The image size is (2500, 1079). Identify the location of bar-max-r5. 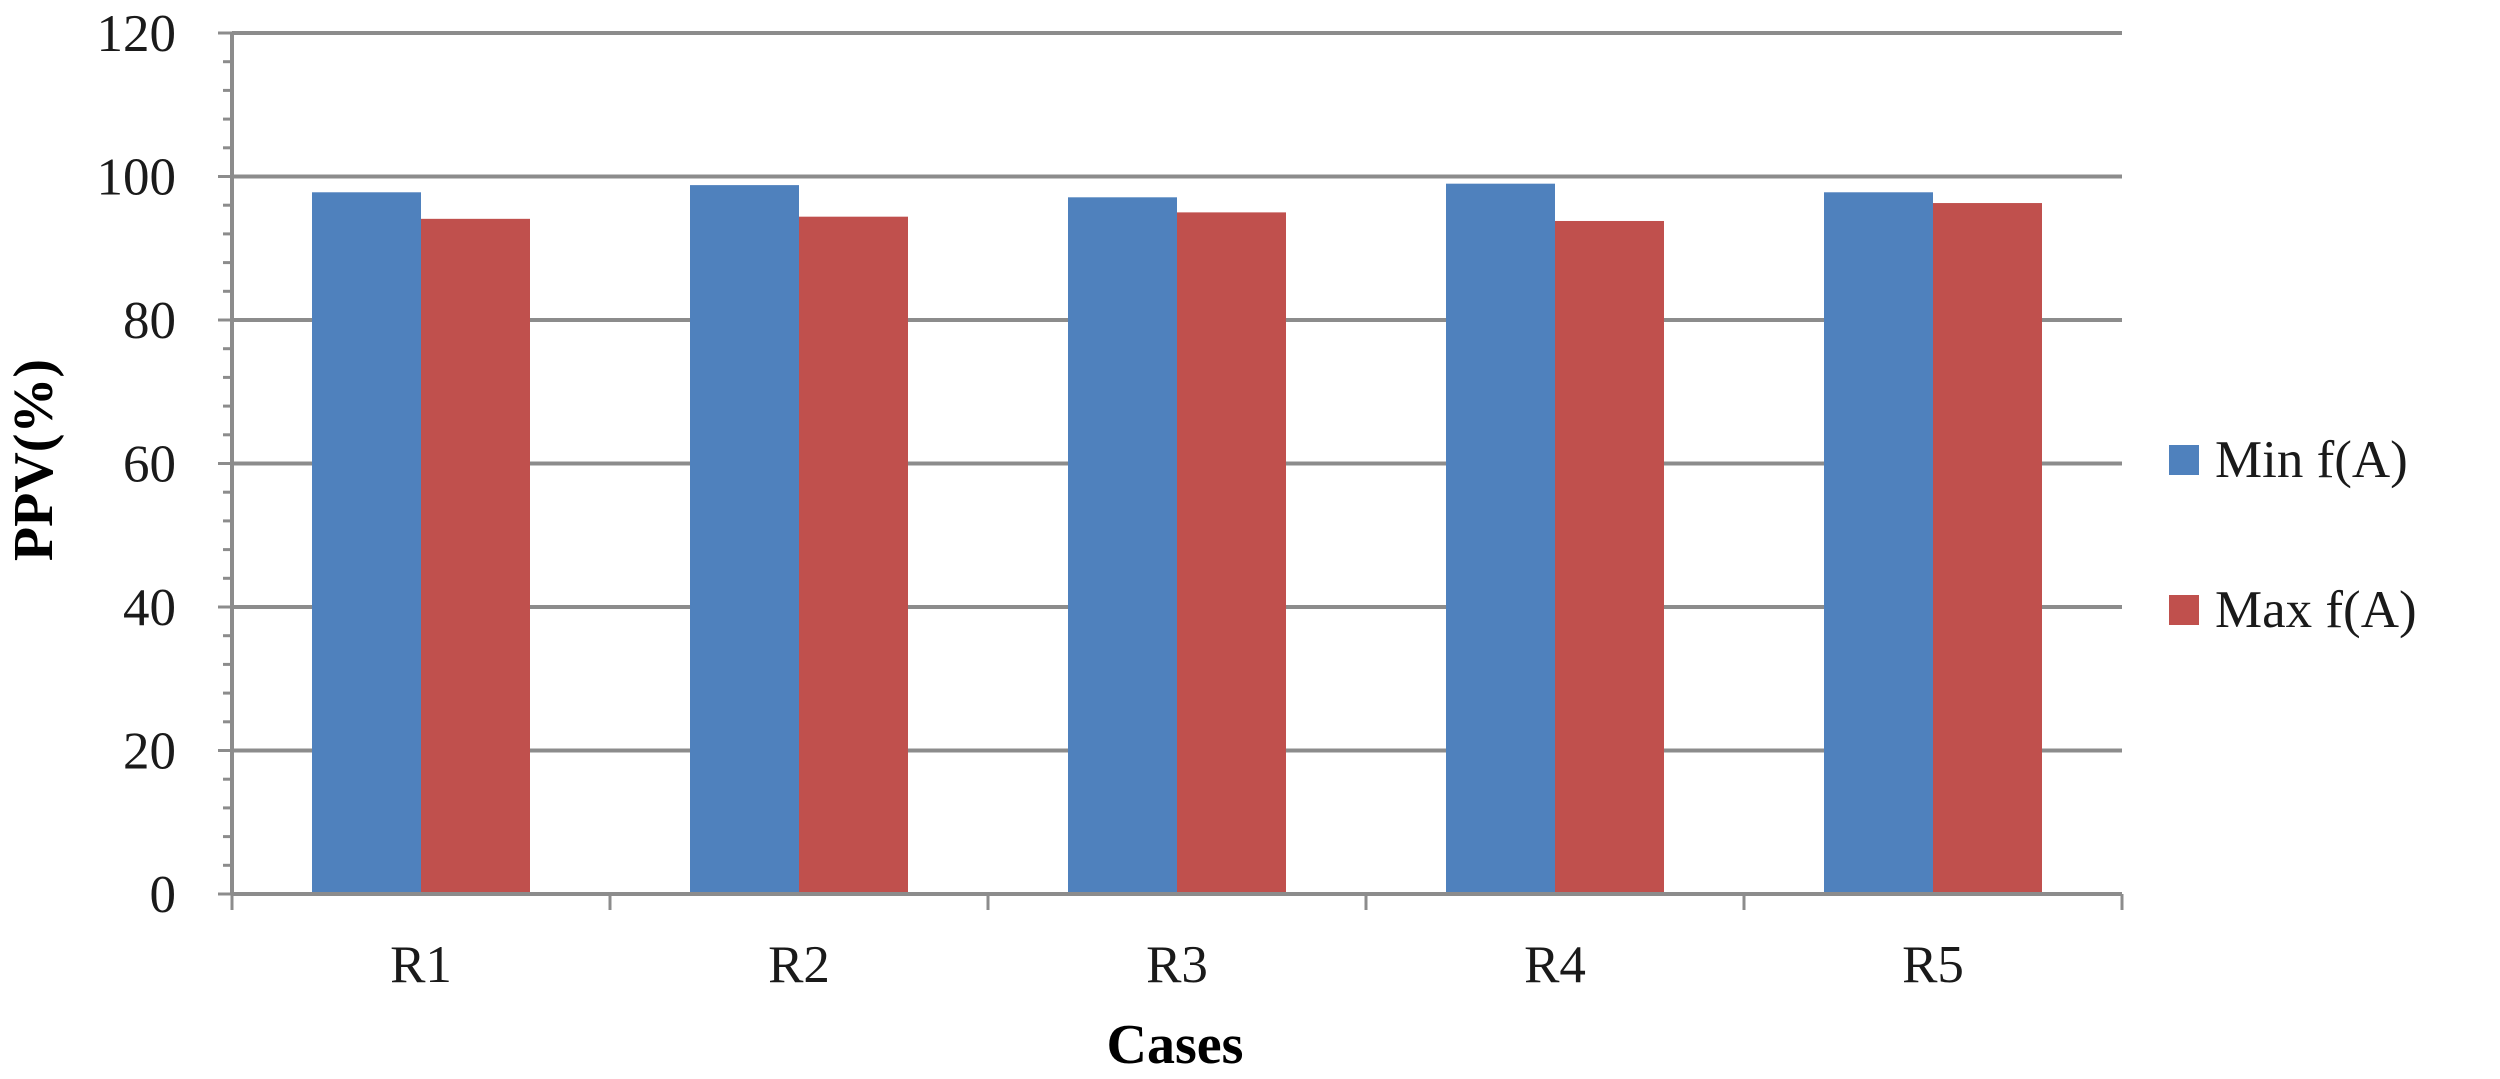
(1987, 549).